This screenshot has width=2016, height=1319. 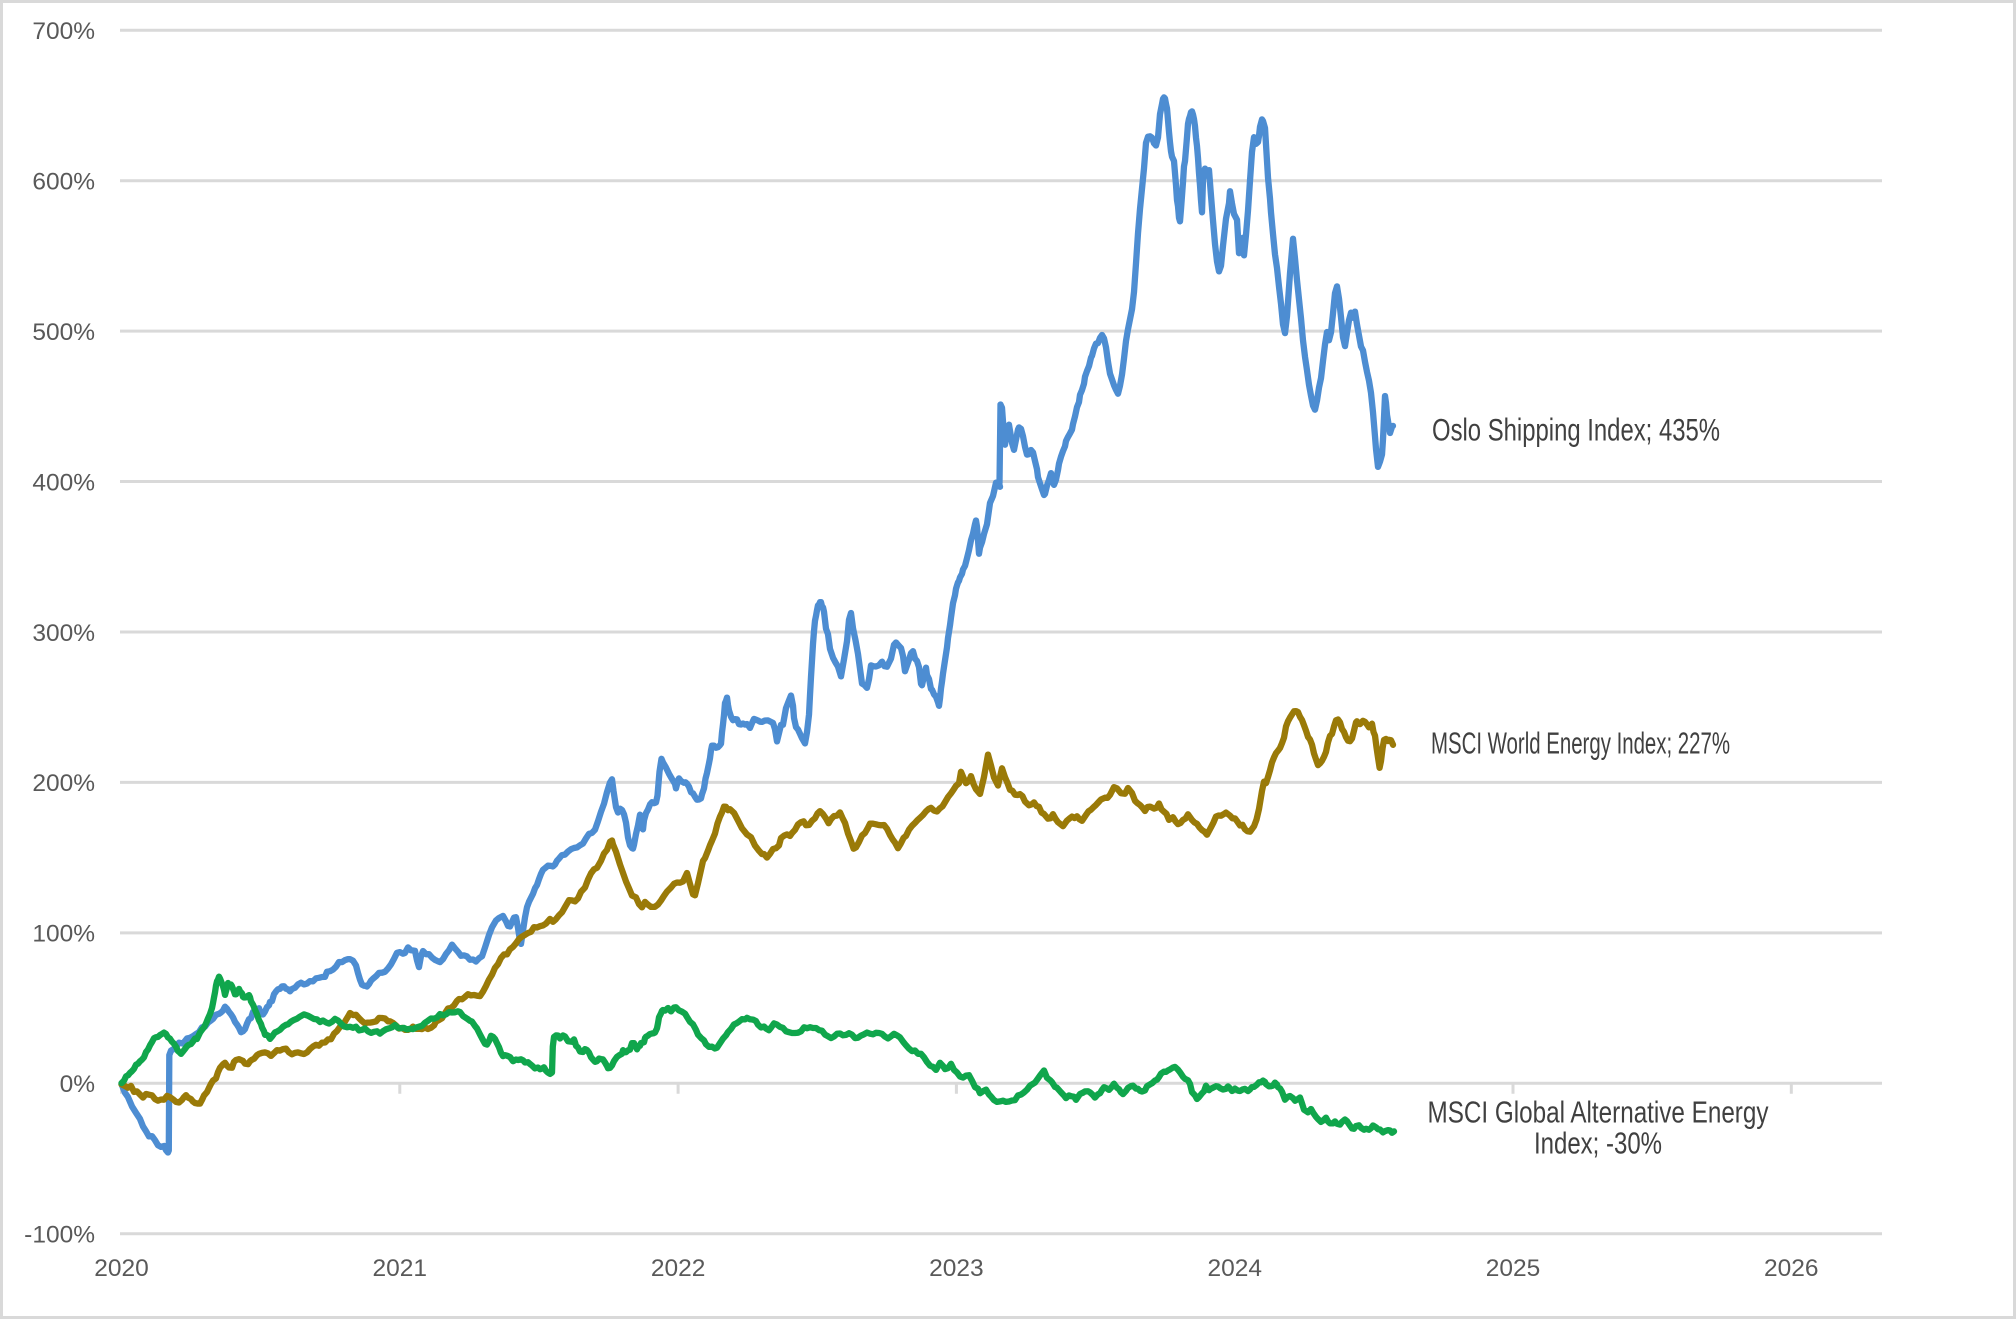 What do you see at coordinates (1576, 430) in the screenshot?
I see `svg-text: Oslo Shipping Index; 435%` at bounding box center [1576, 430].